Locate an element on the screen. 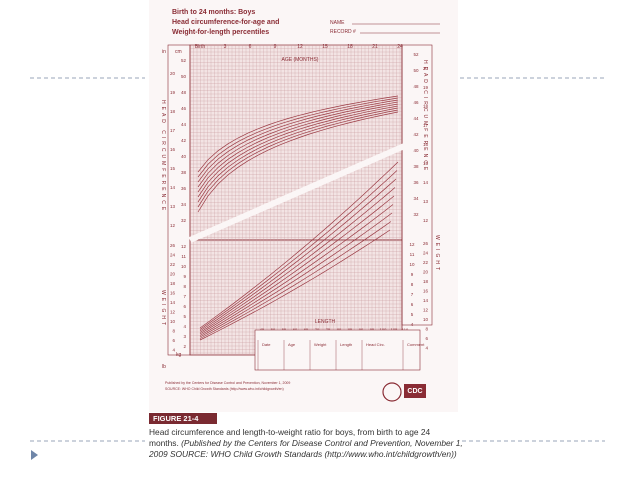 The width and height of the screenshot is (638, 479). age-tick: 24 is located at coordinates (400, 47).